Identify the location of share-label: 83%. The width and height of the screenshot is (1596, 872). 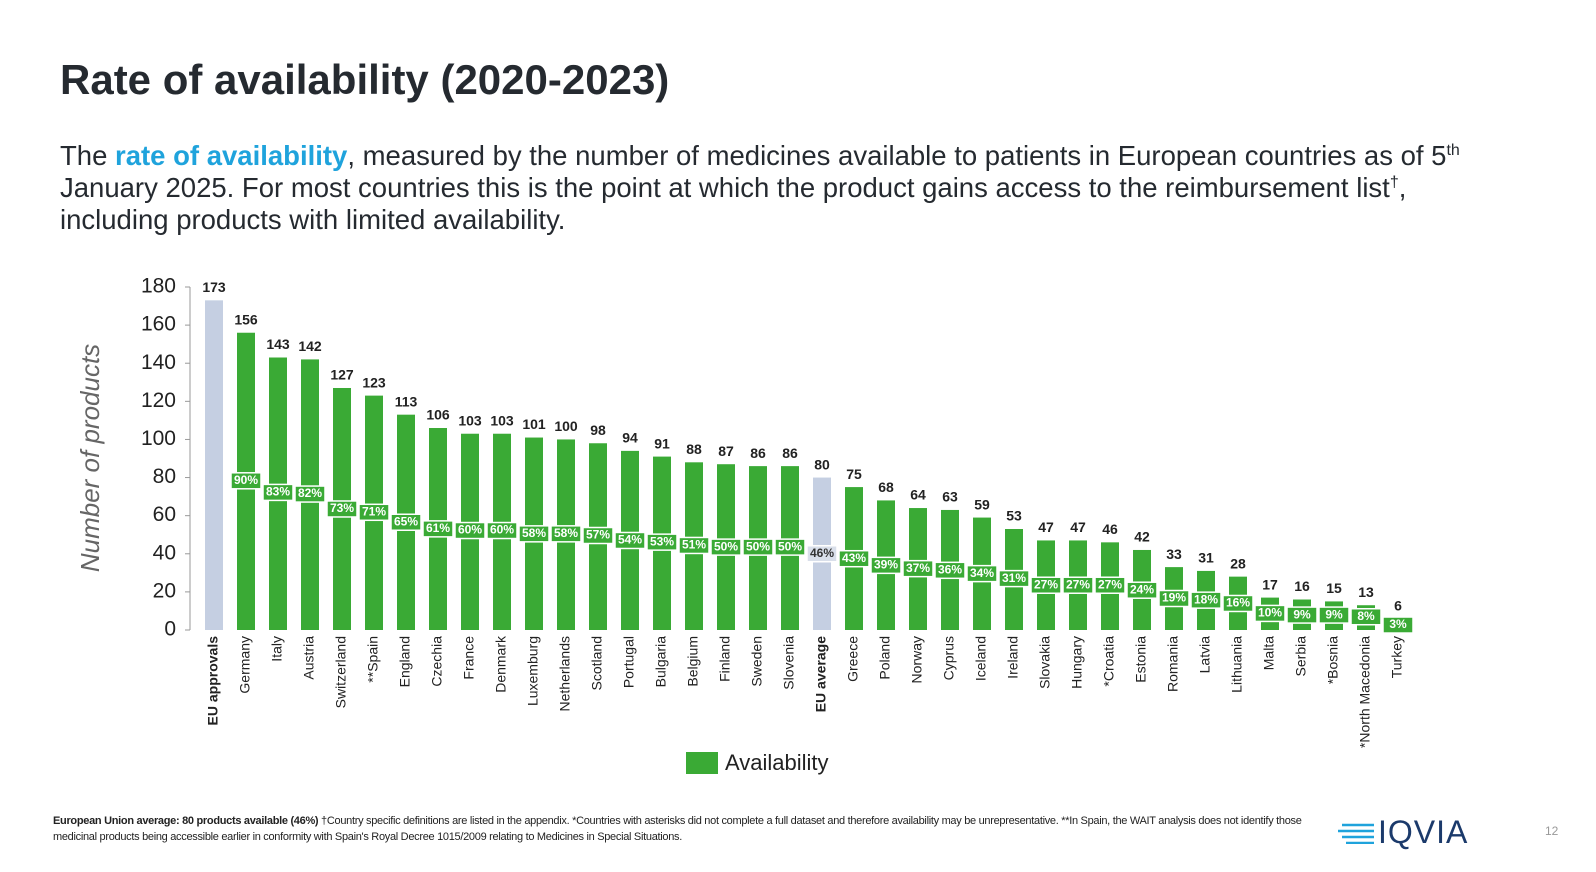
(278, 492).